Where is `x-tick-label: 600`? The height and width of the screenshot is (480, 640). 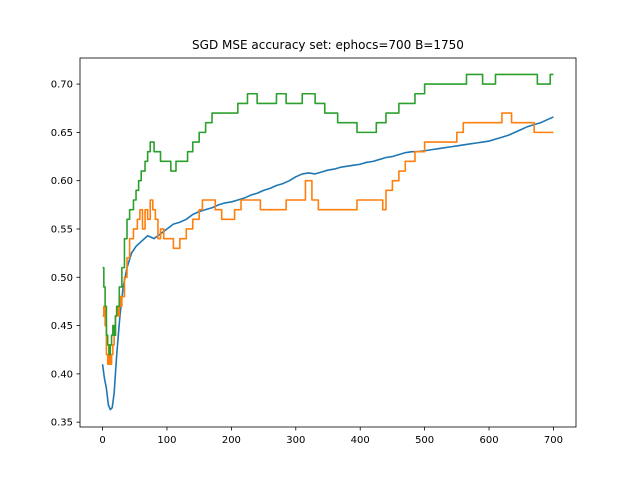 x-tick-label: 600 is located at coordinates (488, 440).